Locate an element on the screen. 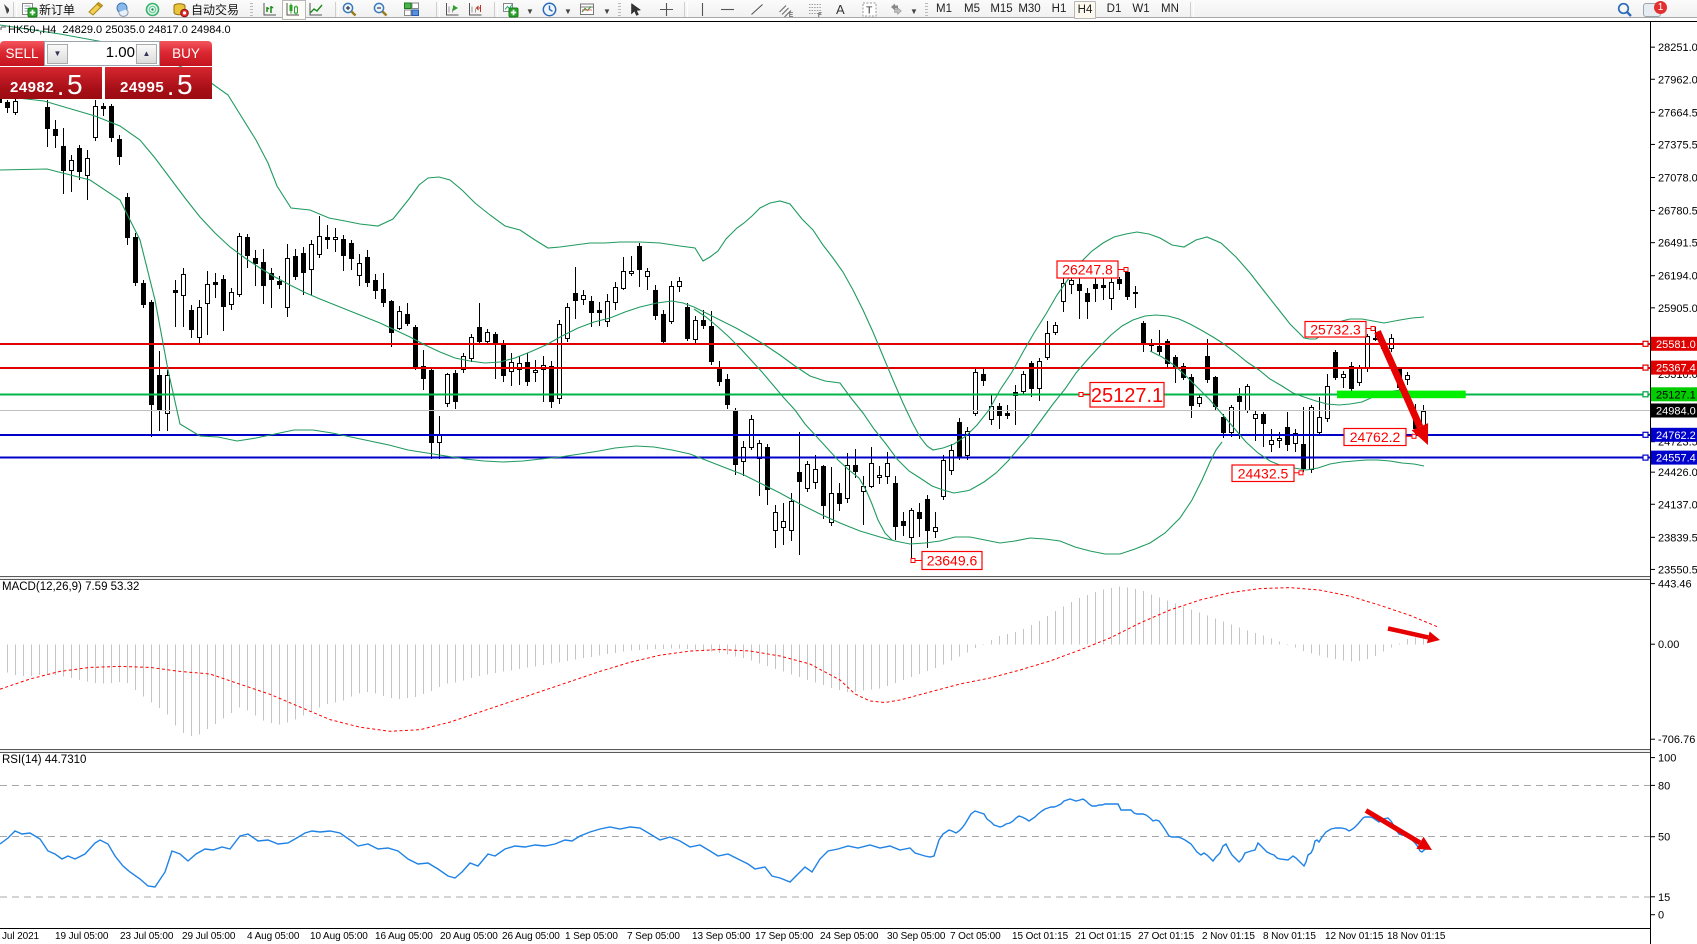 Image resolution: width=1697 pixels, height=944 pixels. svg-text: 26780.5 is located at coordinates (1677, 212).